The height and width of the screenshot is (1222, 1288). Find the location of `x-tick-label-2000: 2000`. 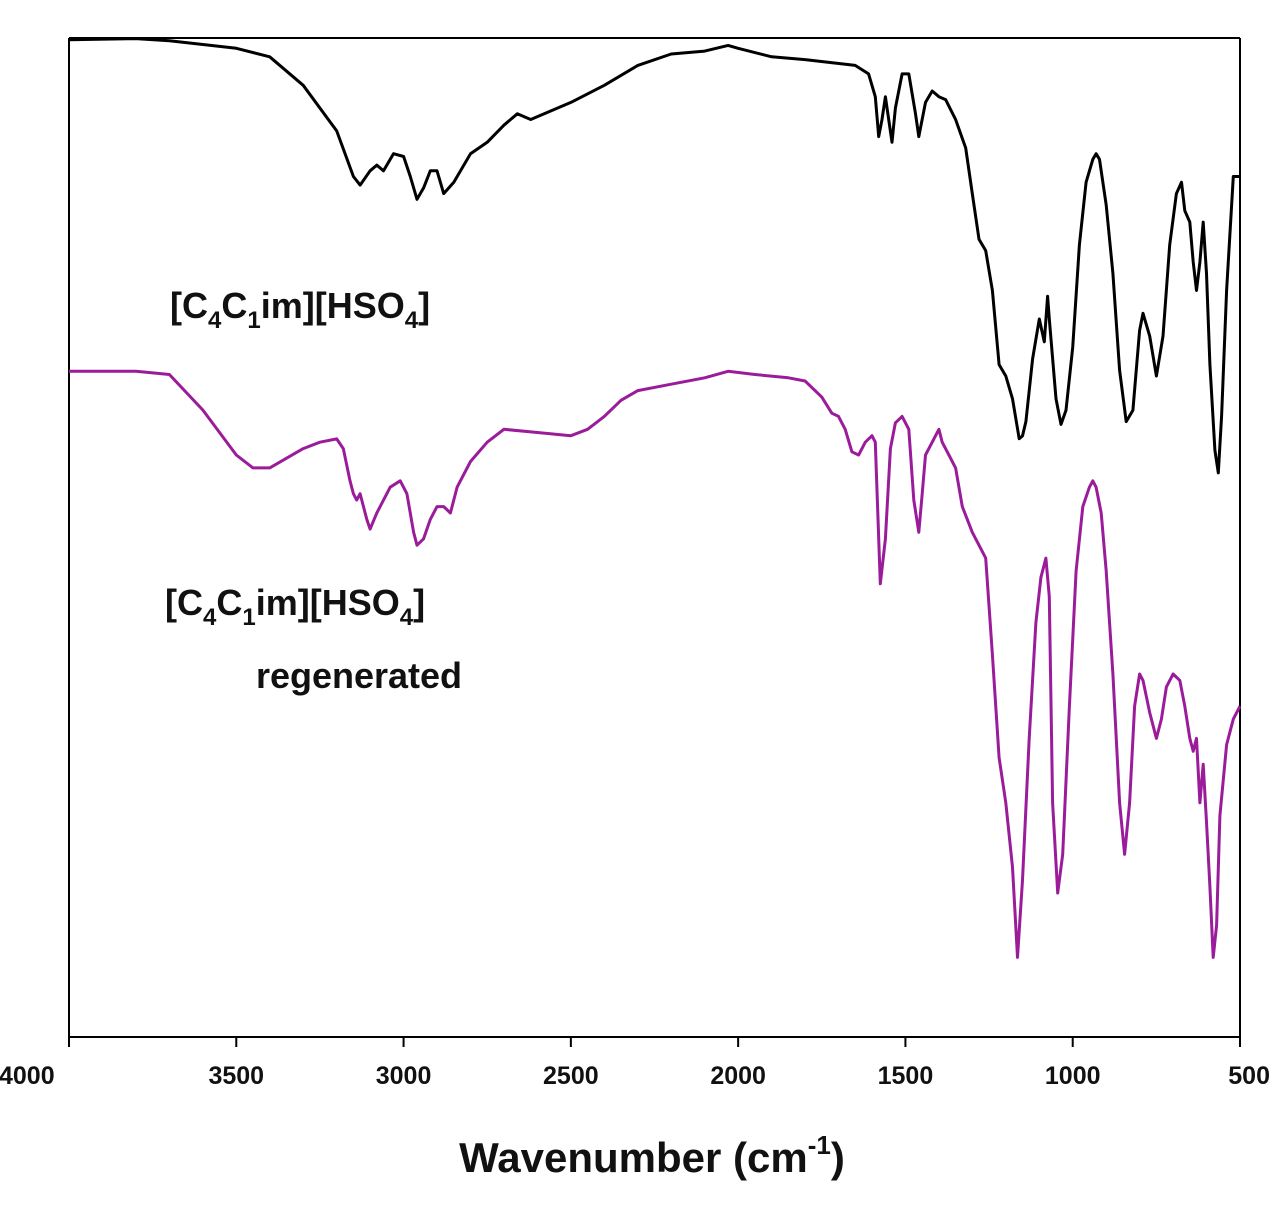

x-tick-label-2000: 2000 is located at coordinates (738, 1076).